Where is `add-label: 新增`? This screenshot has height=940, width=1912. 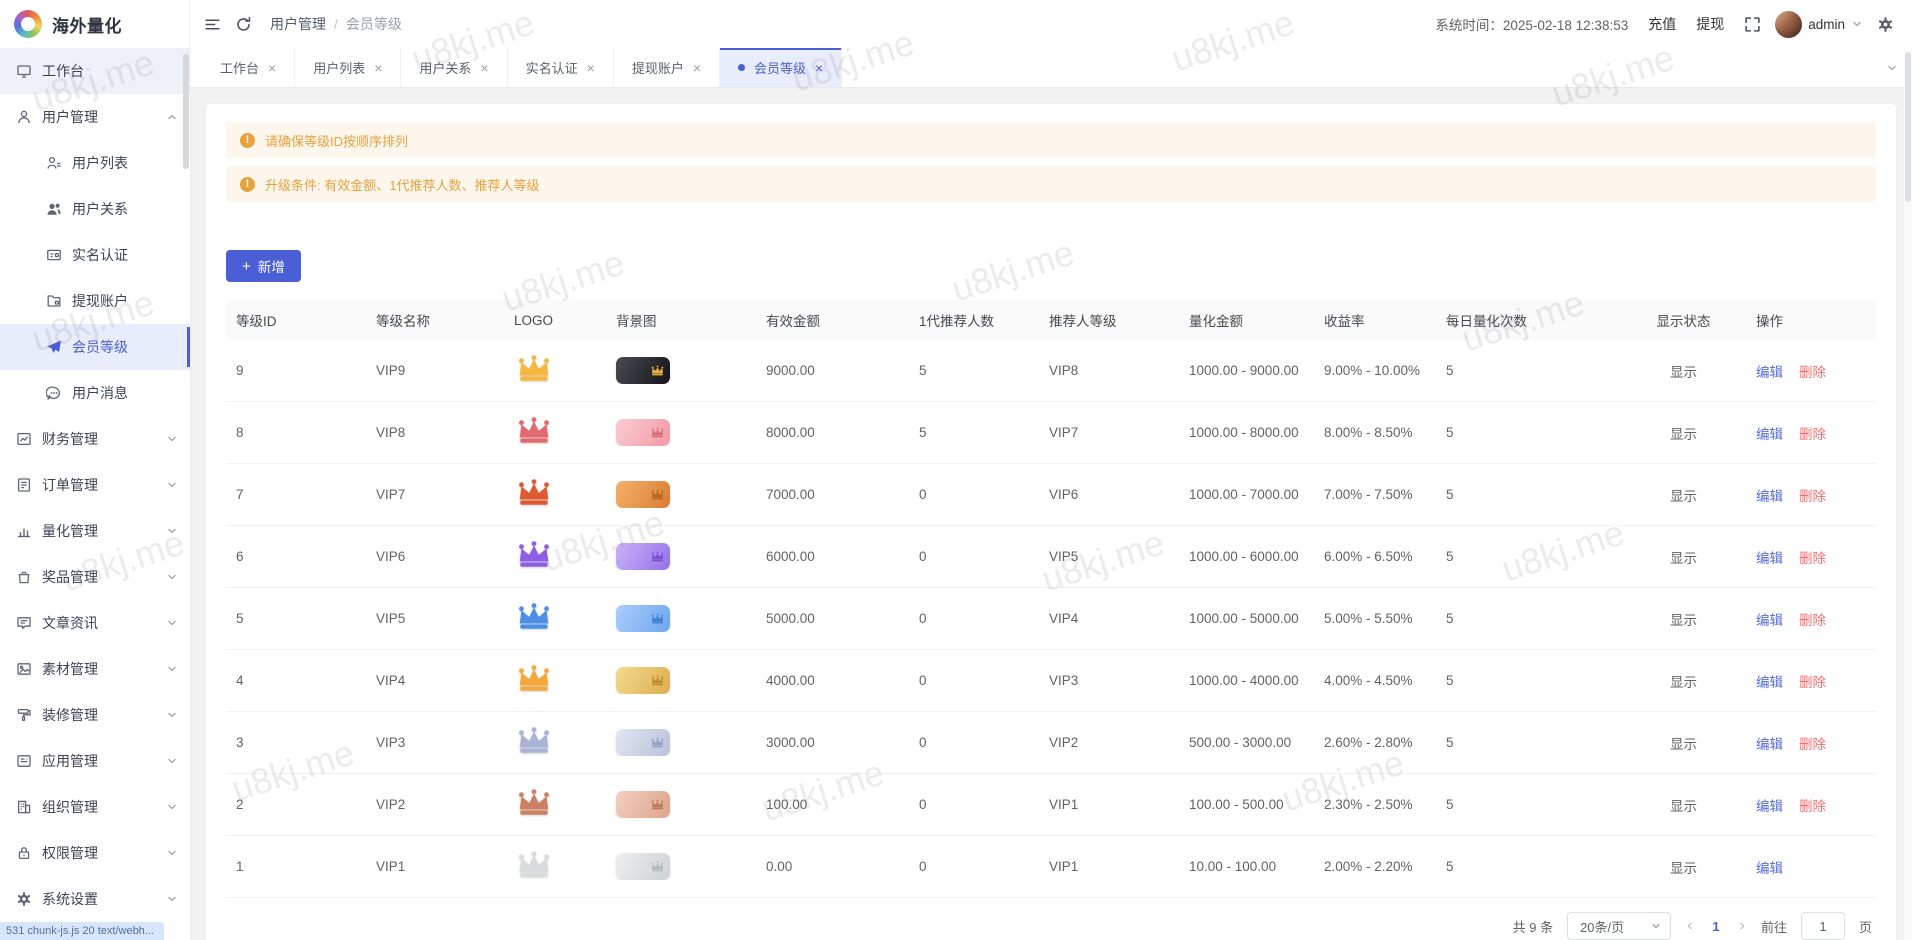
add-label: 新增 is located at coordinates (271, 267).